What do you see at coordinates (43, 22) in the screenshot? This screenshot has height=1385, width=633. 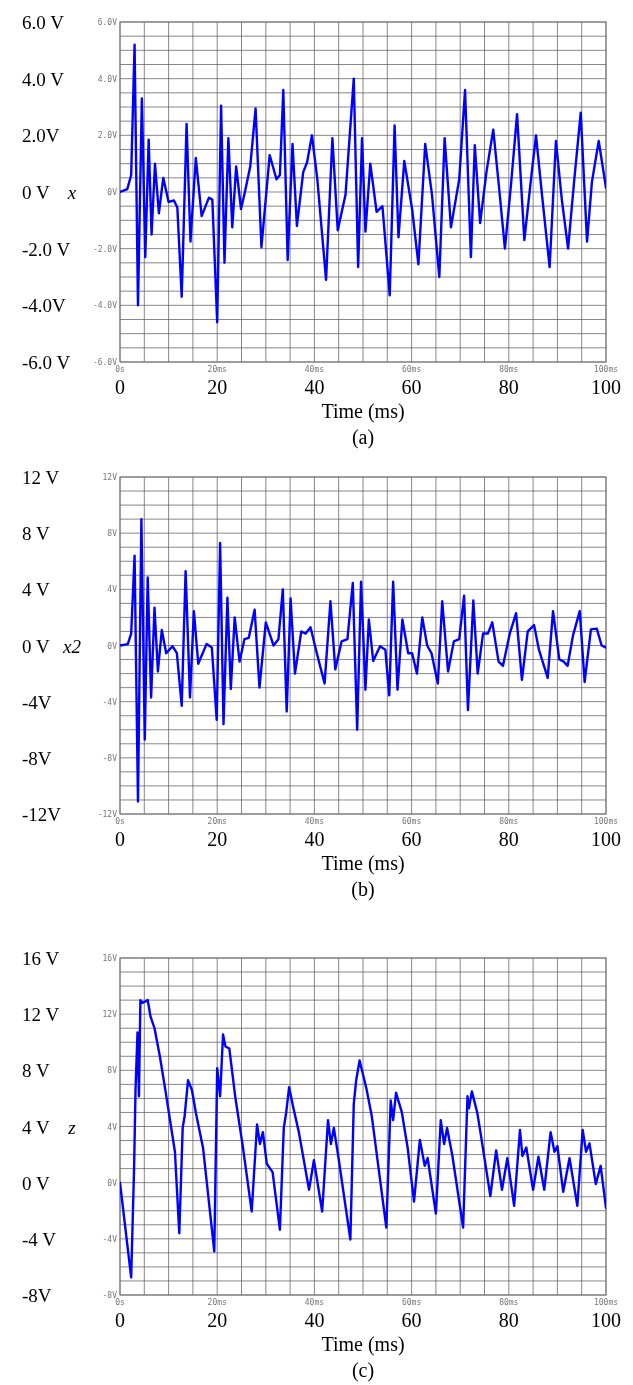 I see `y-tick-label: 6.0 V` at bounding box center [43, 22].